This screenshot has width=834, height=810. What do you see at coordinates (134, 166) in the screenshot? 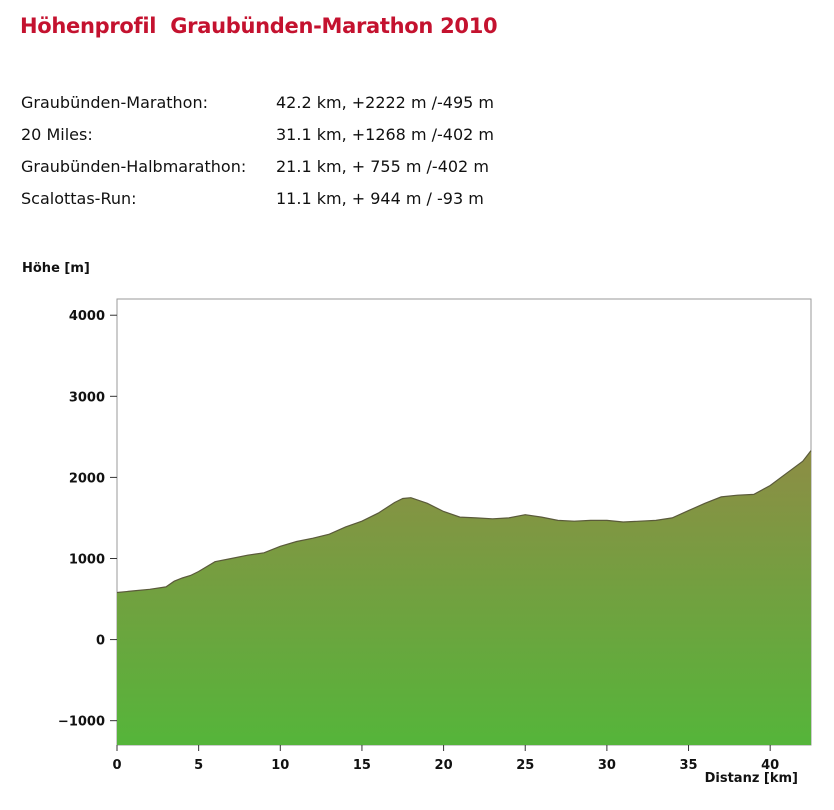
I see `stat-name: Graubünden-Halbmarathon:` at bounding box center [134, 166].